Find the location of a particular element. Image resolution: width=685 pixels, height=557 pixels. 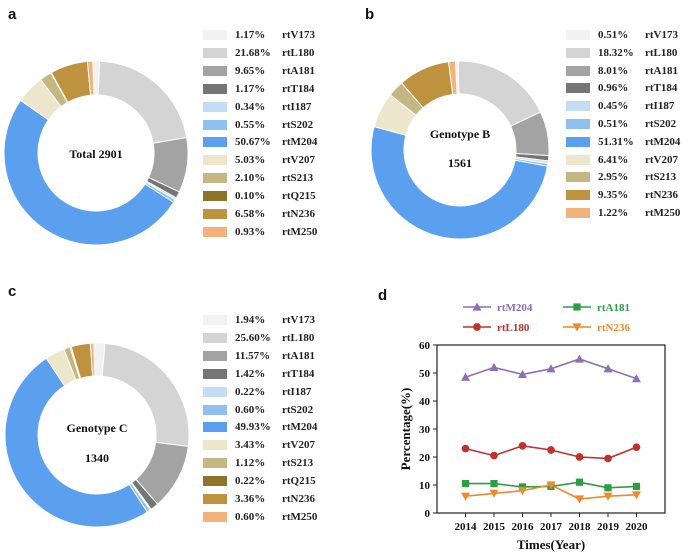

legend-percent: 1.94% is located at coordinates (250, 320).